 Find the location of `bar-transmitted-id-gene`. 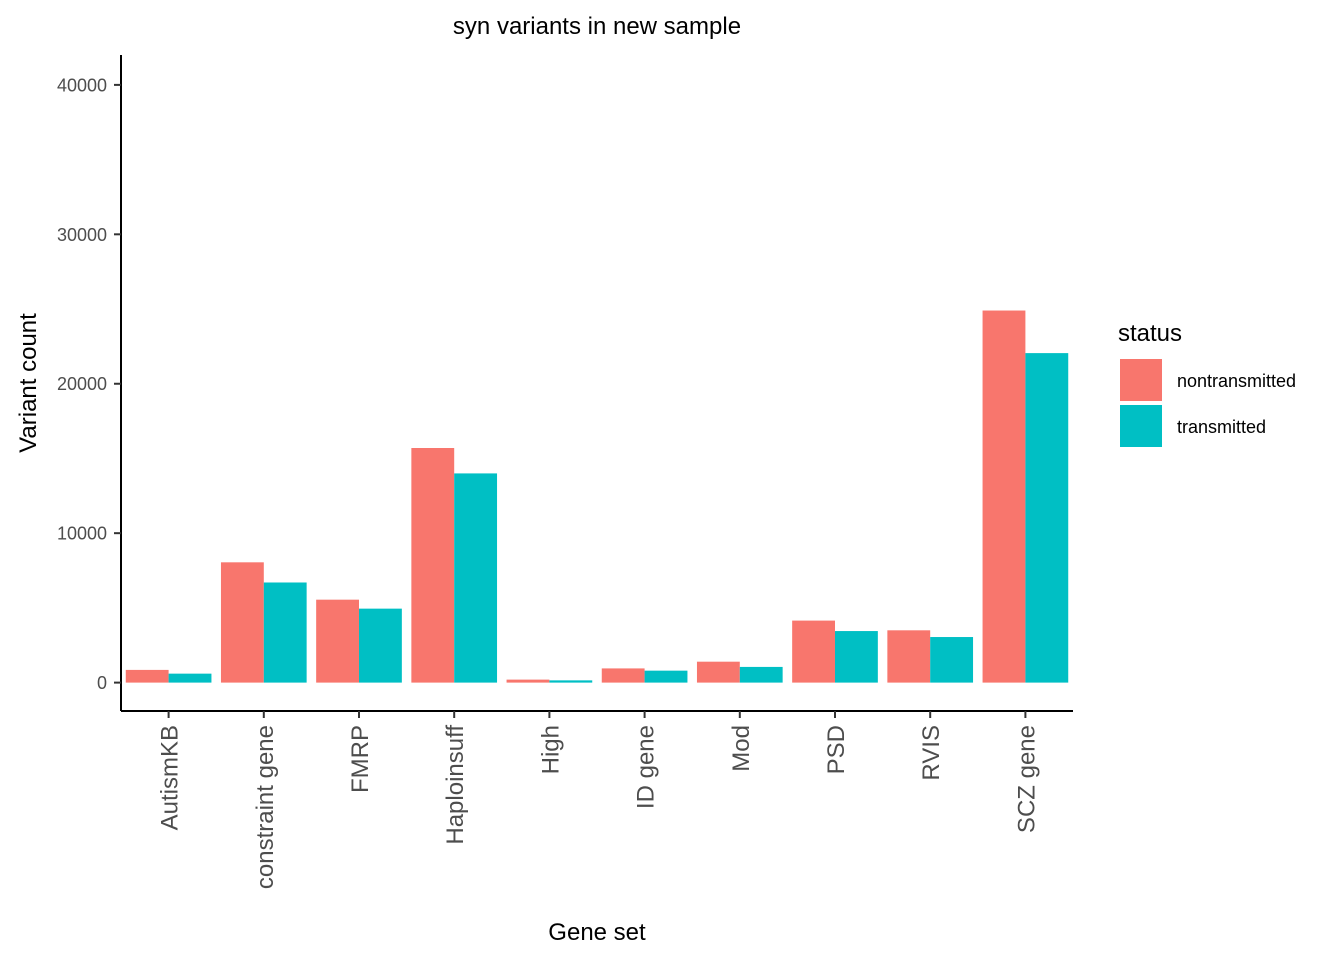

bar-transmitted-id-gene is located at coordinates (666, 676).